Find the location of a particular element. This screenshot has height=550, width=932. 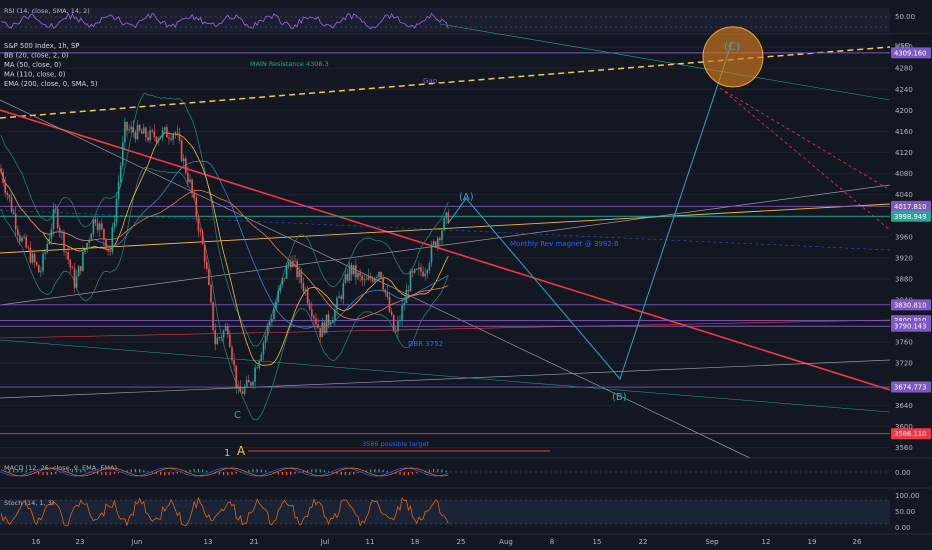

stoch-tick-100: 100.00 is located at coordinates (907, 496).